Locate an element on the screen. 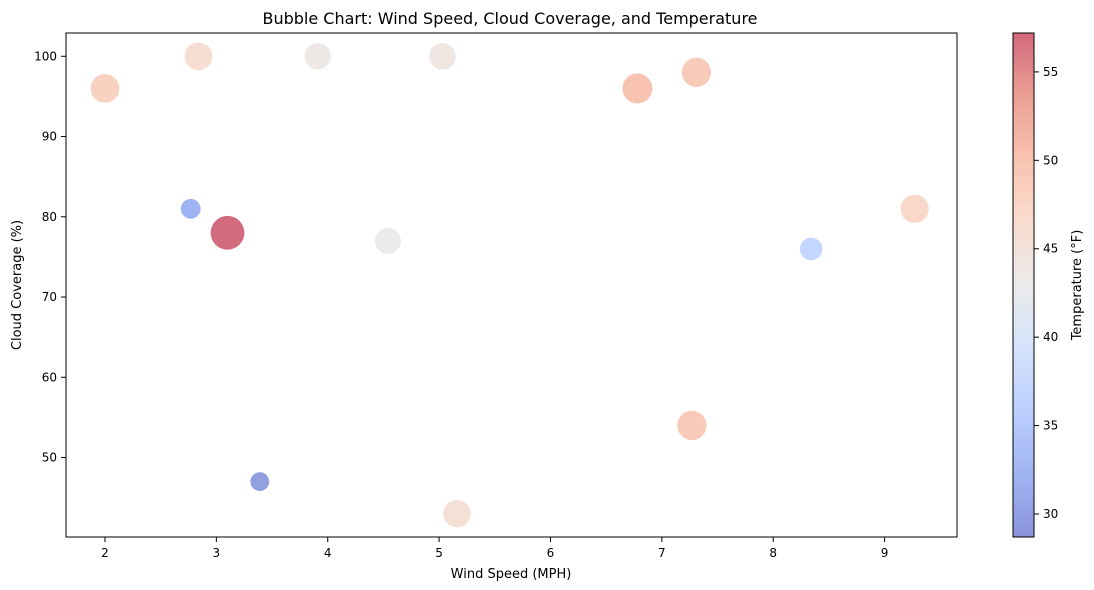 The width and height of the screenshot is (1094, 590). colorbar-tick-label: 55 is located at coordinates (1050, 72).